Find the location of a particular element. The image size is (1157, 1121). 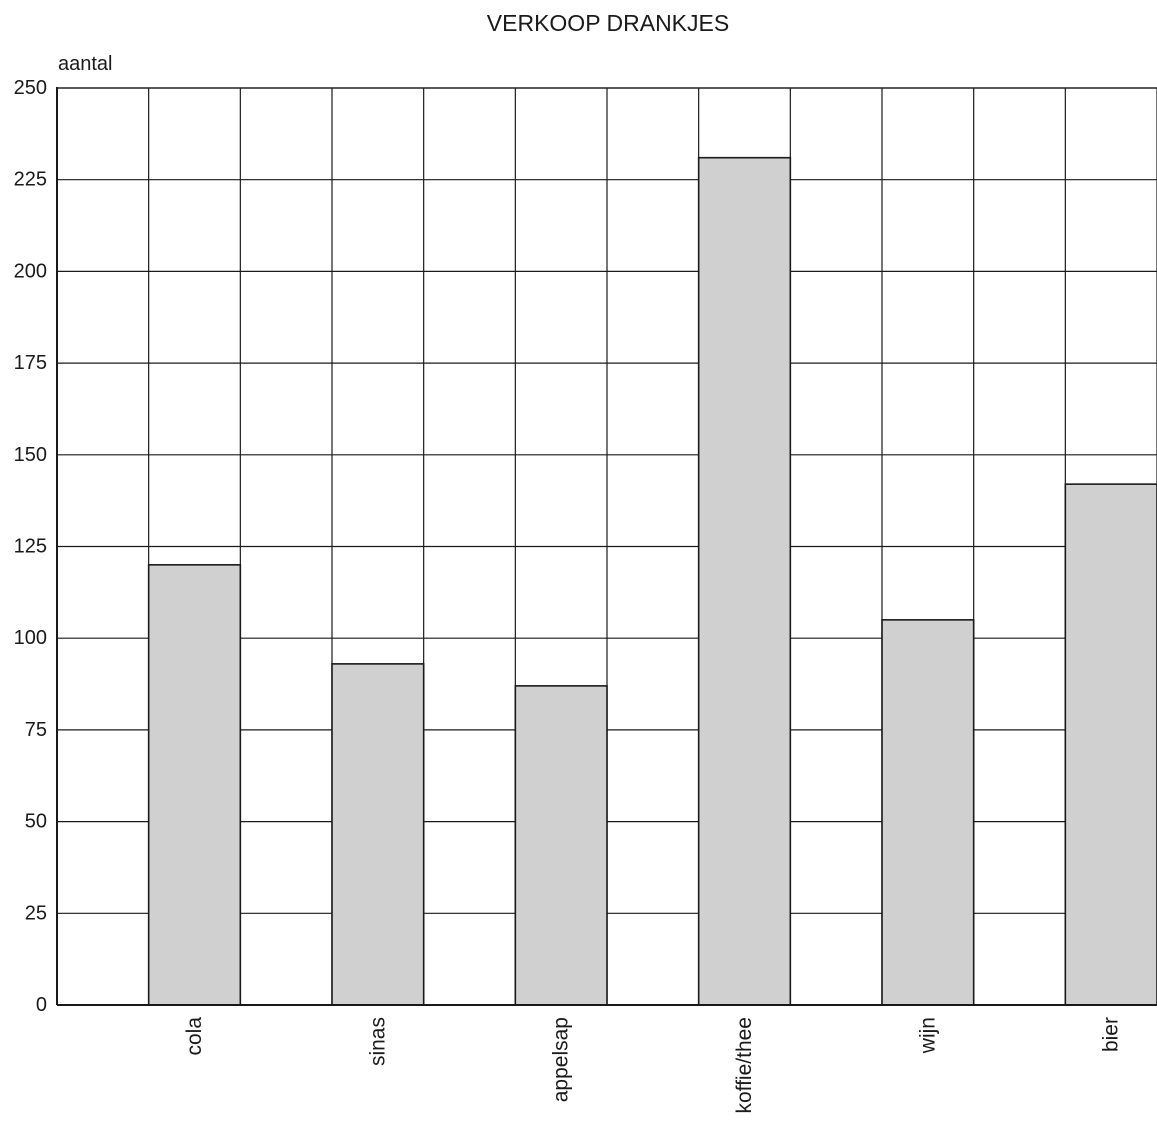

x-tick-label: sinas is located at coordinates (377, 1041).